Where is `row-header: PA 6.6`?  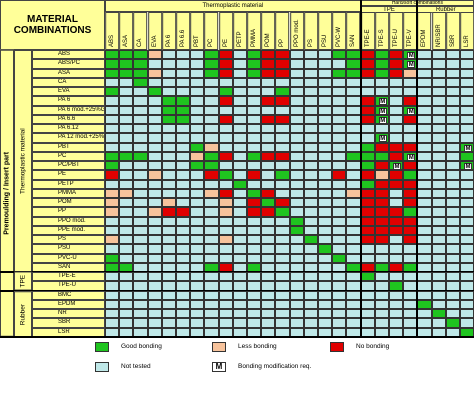
row-header: PA 6.6 is located at coordinates (68, 119).